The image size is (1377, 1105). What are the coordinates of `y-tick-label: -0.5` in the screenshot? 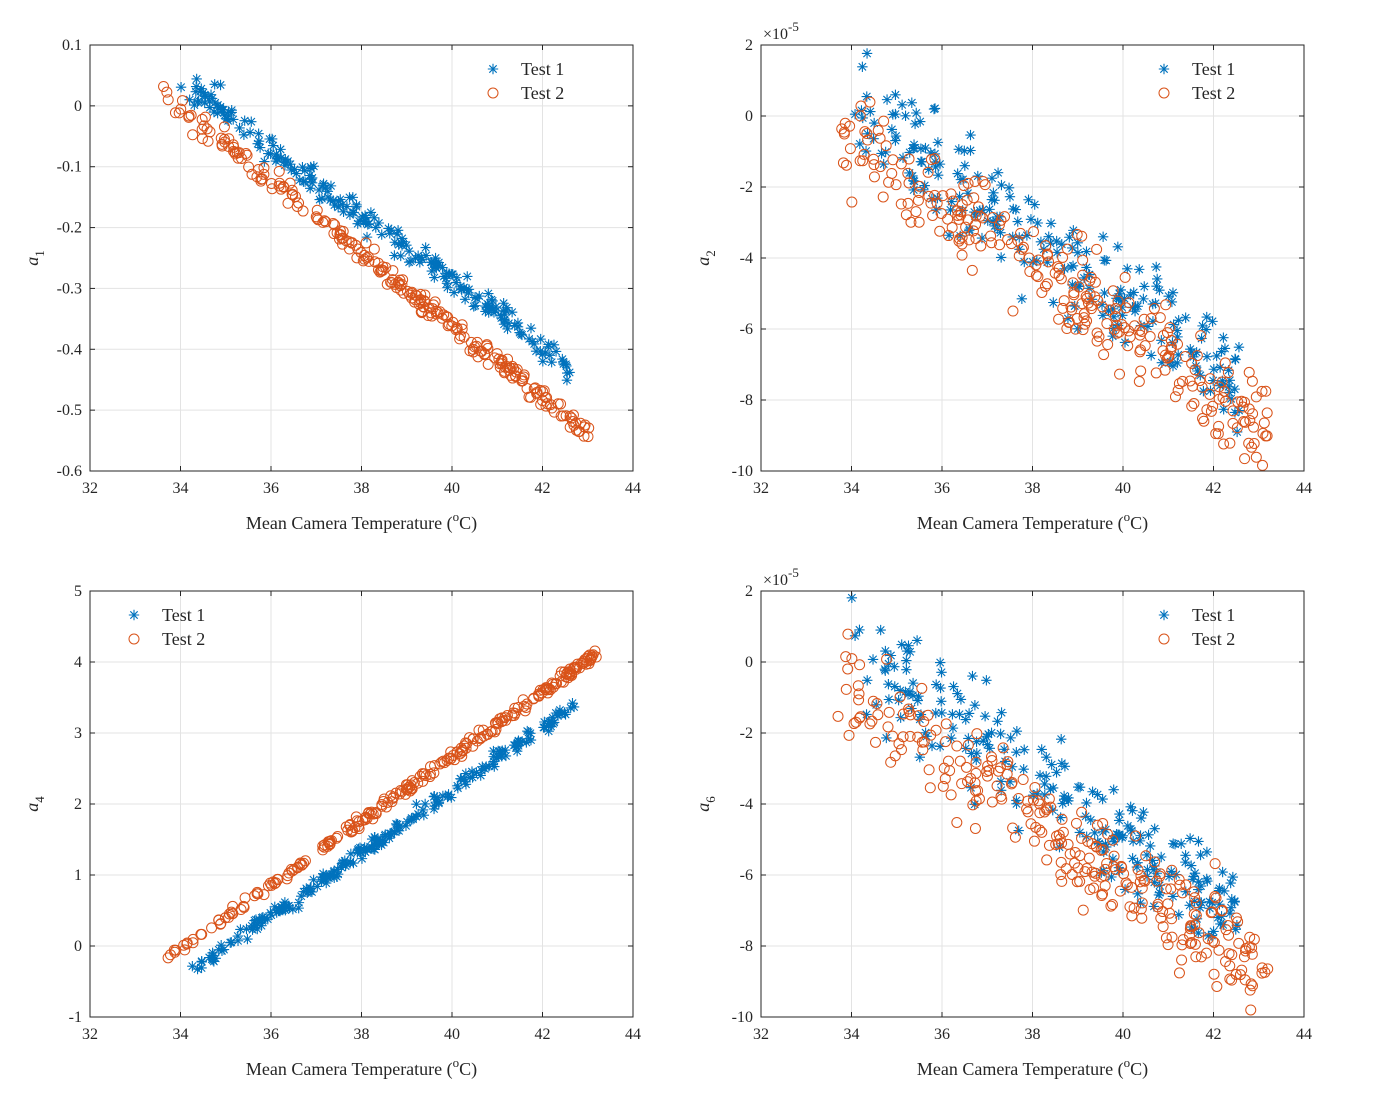 It's located at (69, 410).